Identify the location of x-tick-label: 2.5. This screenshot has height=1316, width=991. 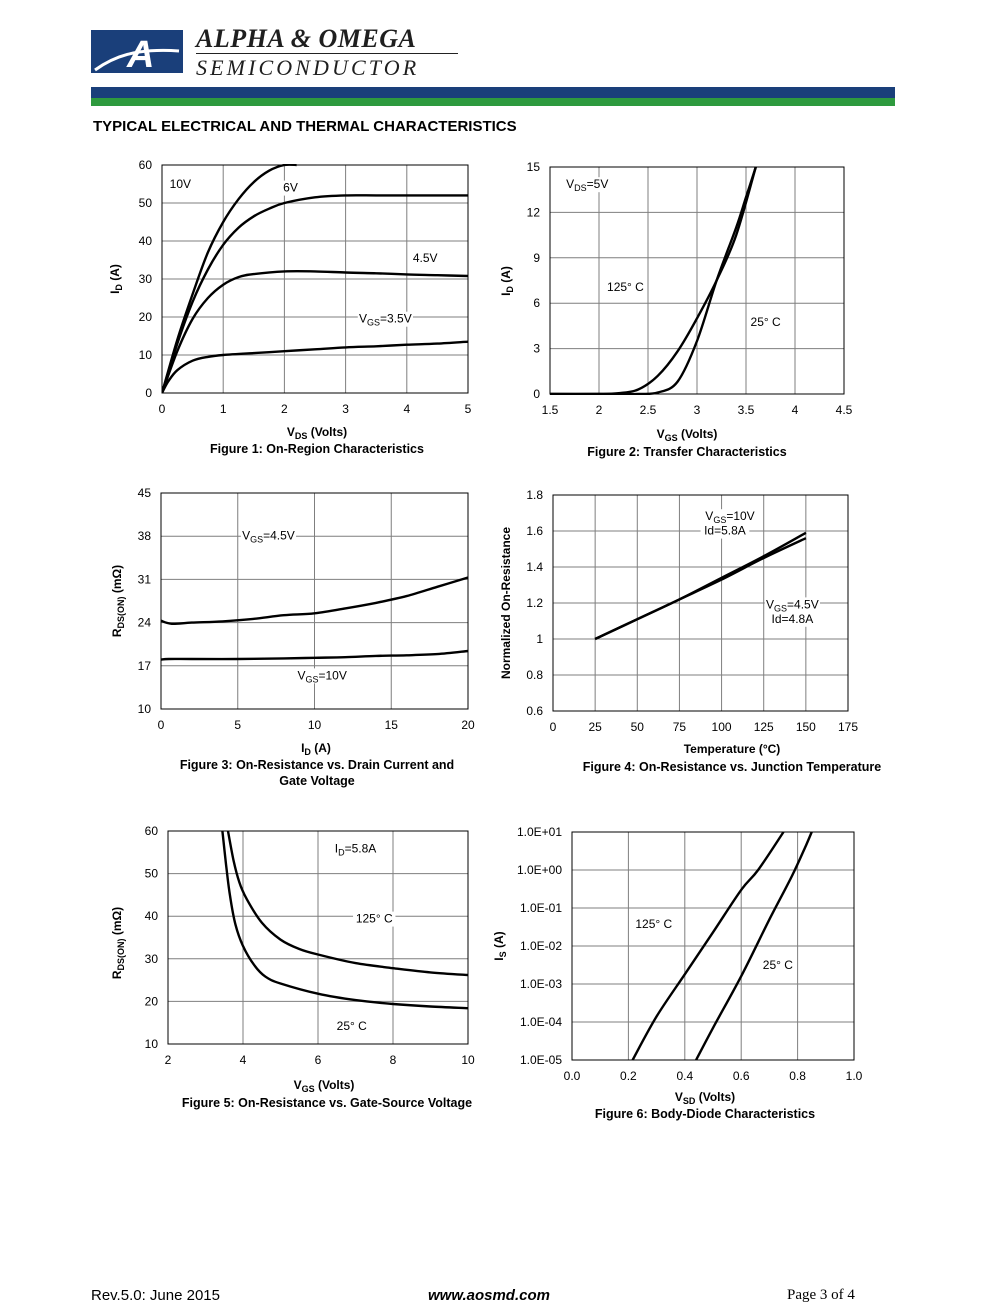
(648, 410).